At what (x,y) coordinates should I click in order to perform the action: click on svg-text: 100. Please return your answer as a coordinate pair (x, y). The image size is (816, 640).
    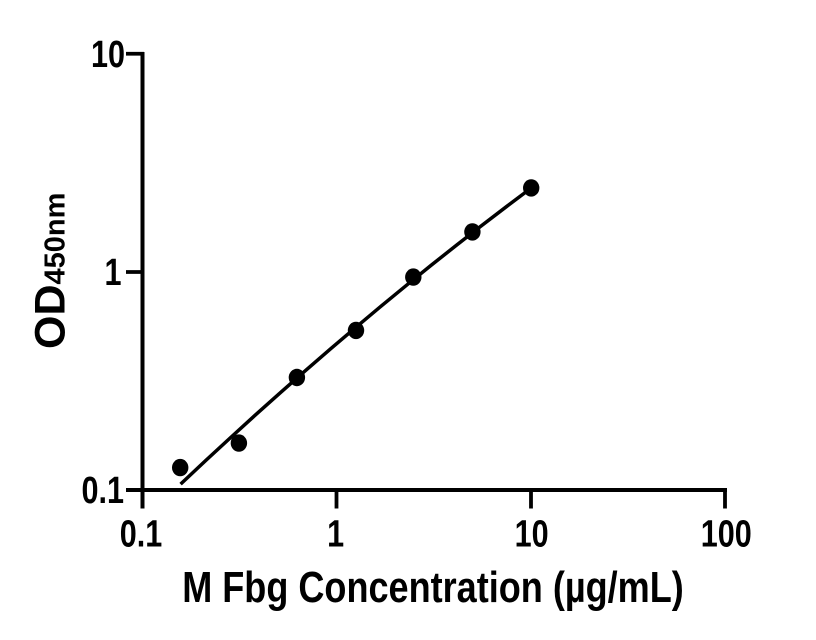
    Looking at the image, I should click on (726, 534).